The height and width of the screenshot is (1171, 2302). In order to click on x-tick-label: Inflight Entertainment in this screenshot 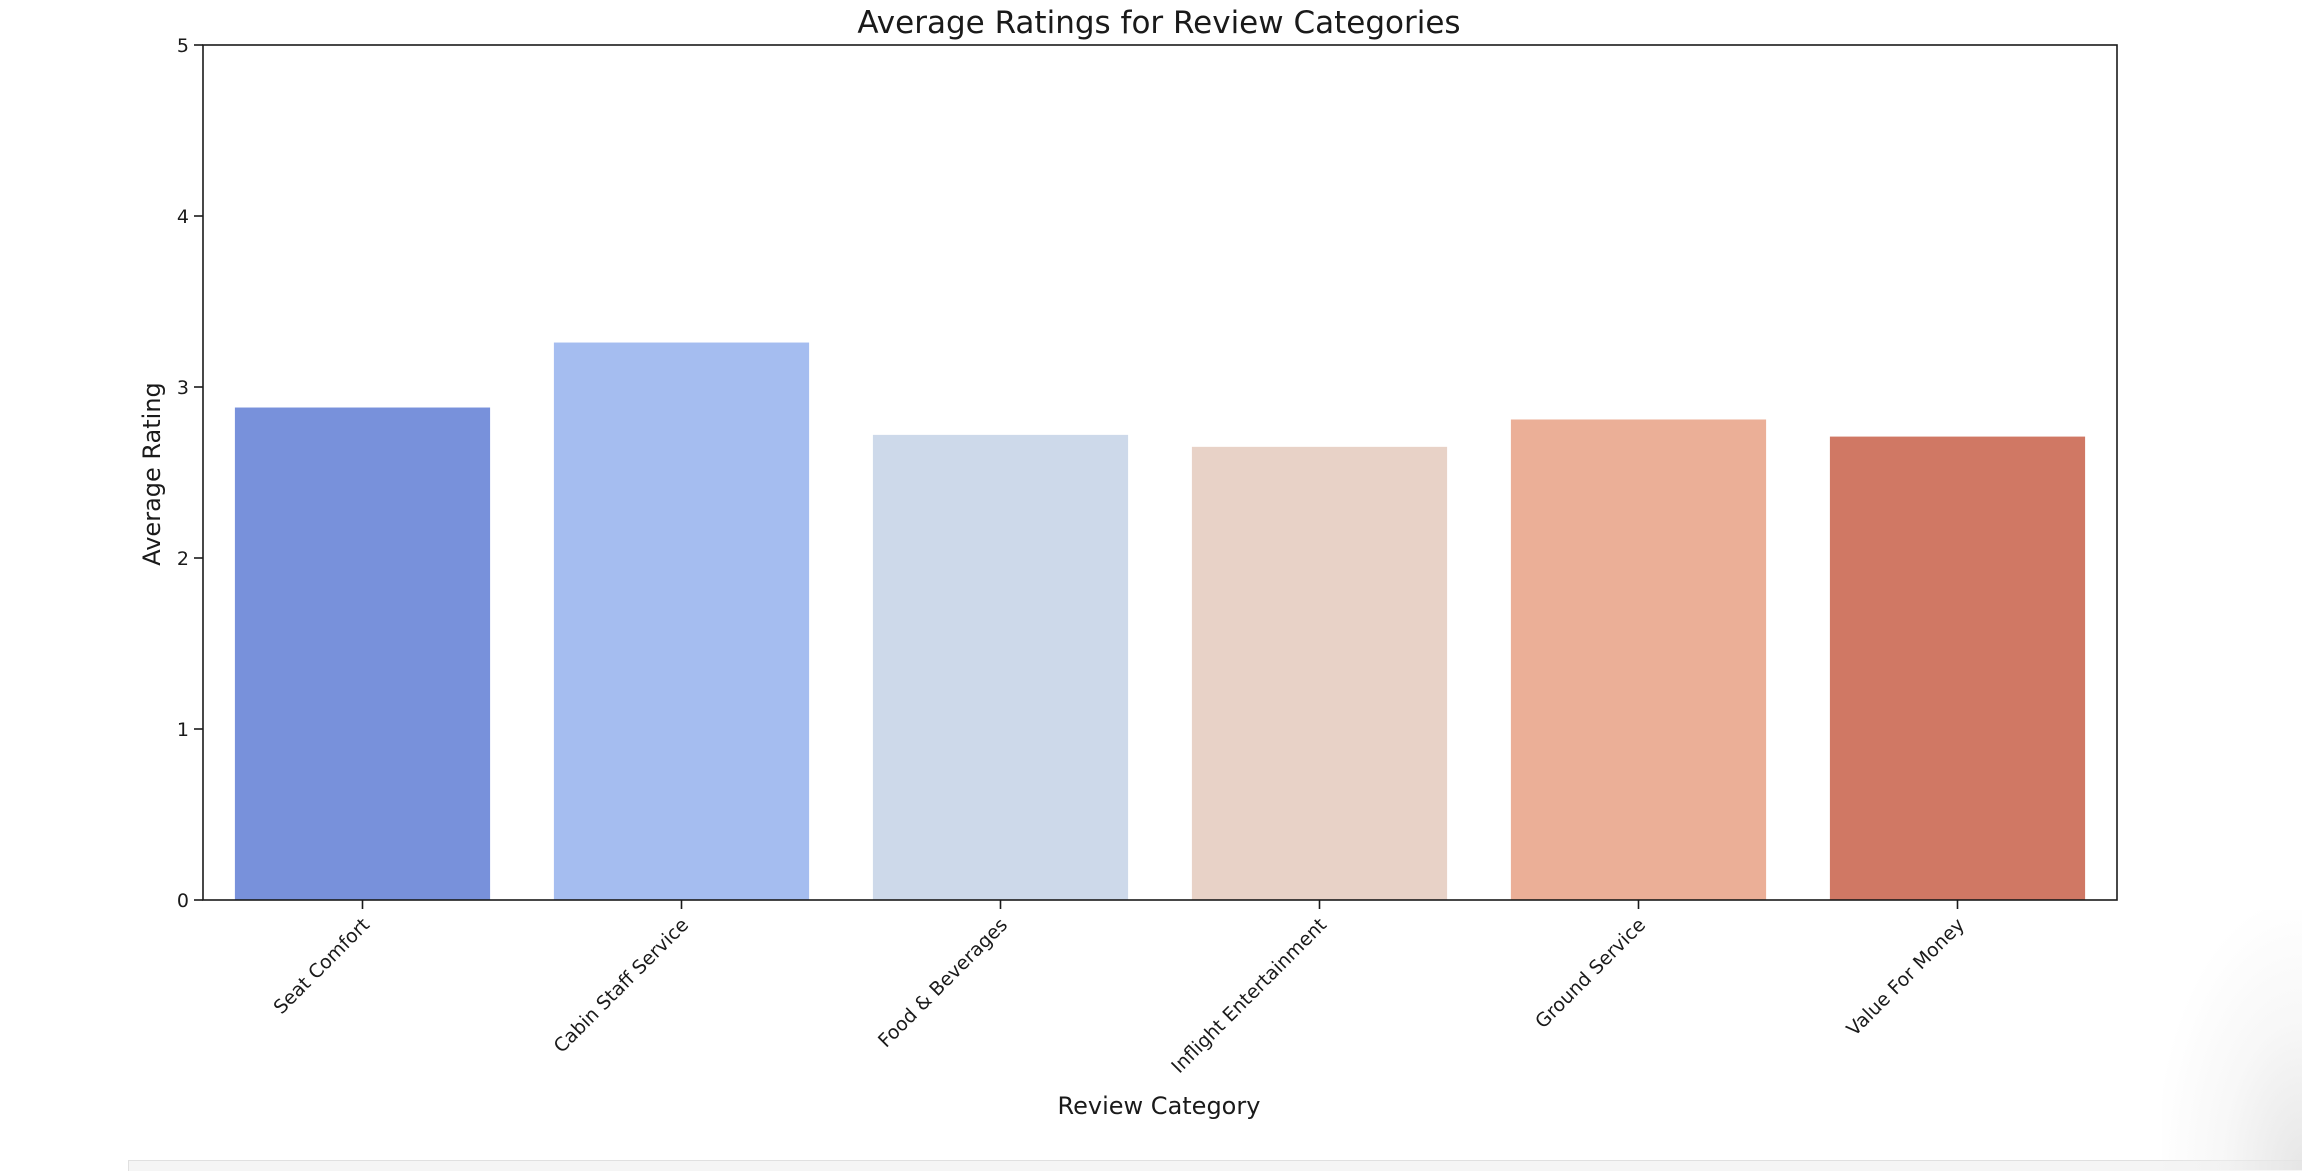, I will do `click(1249, 996)`.